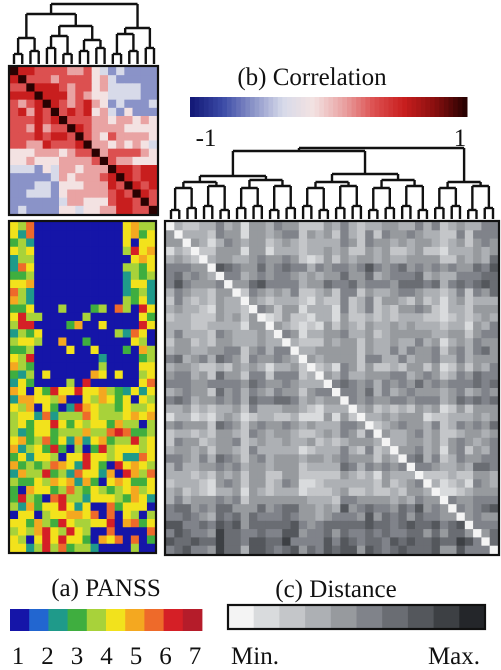  Describe the element at coordinates (58, 620) in the screenshot. I see `panss-colorbar-swatch` at that location.